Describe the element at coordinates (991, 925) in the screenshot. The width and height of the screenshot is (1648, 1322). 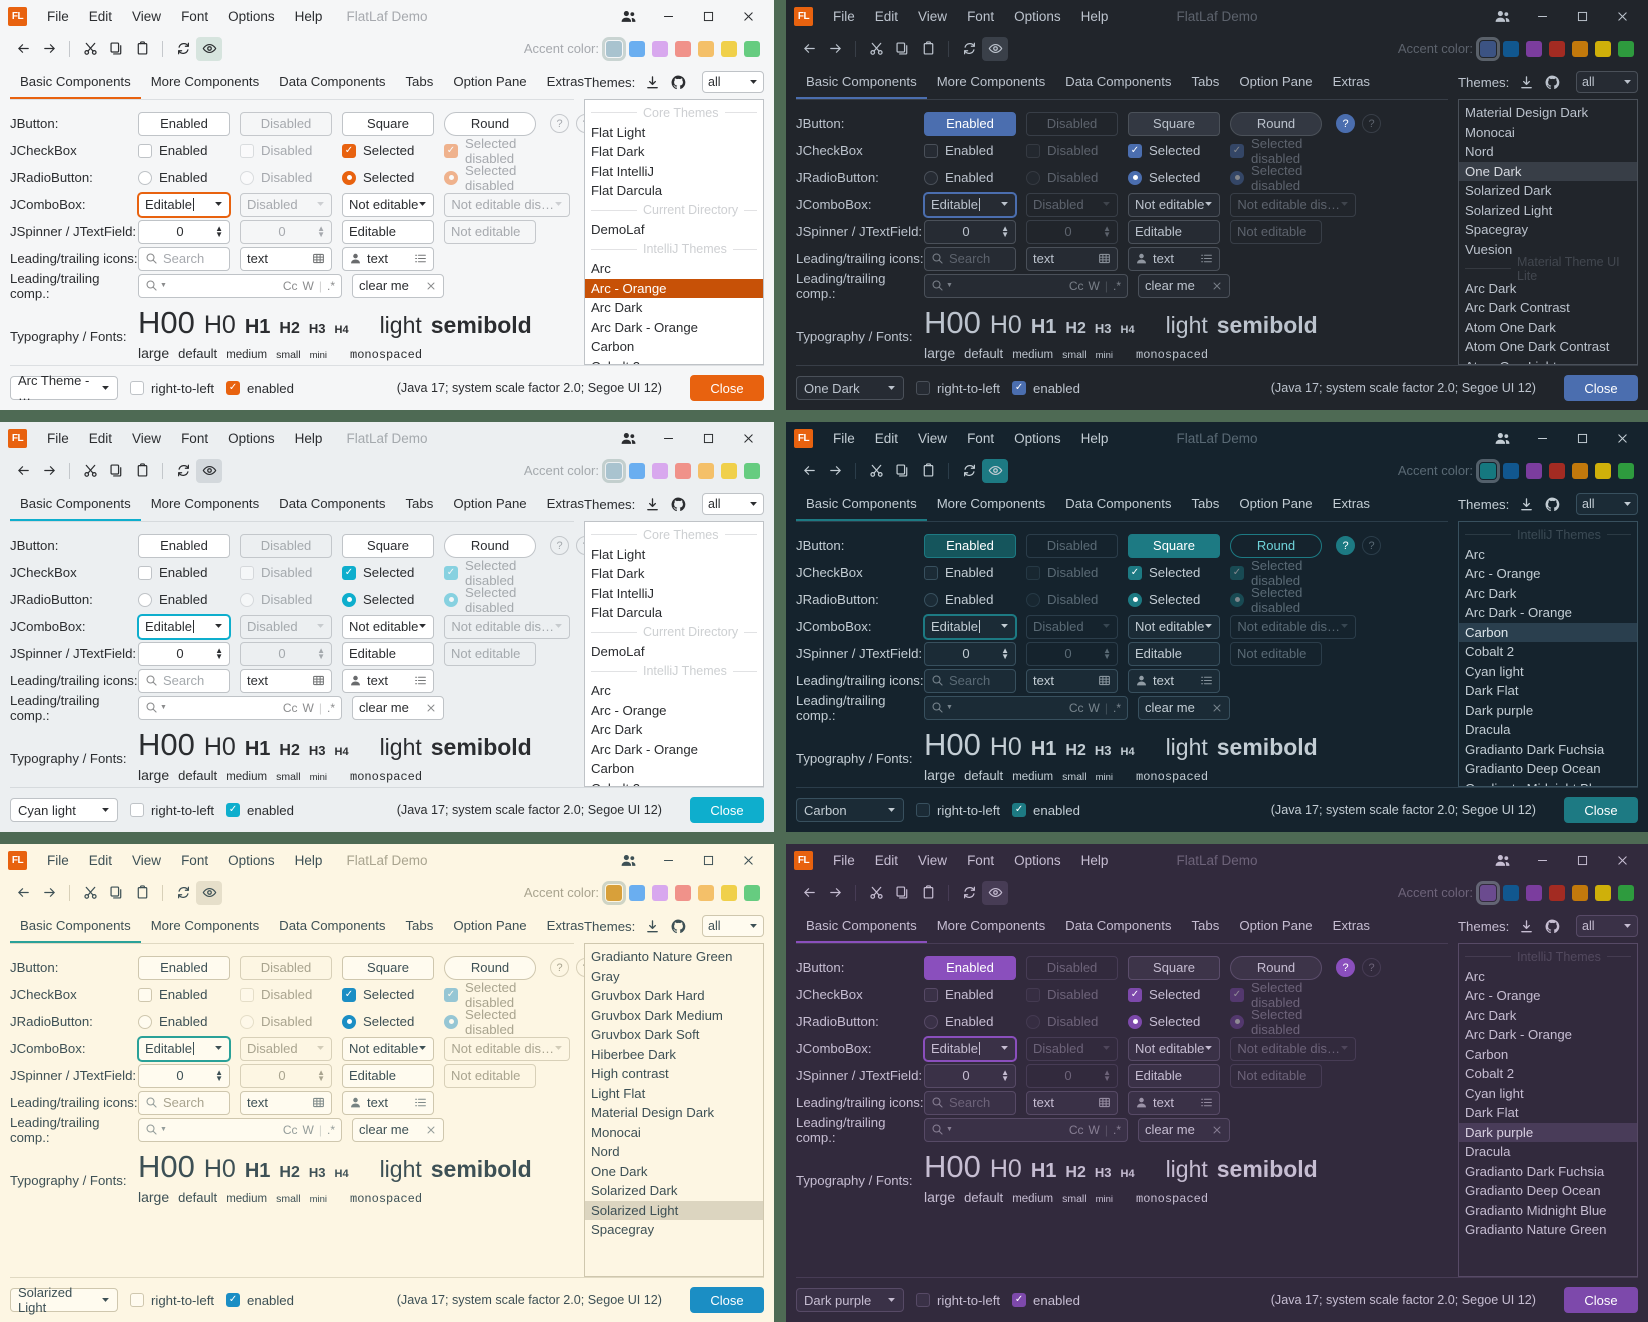
I see `tab-more-components: More Components` at that location.